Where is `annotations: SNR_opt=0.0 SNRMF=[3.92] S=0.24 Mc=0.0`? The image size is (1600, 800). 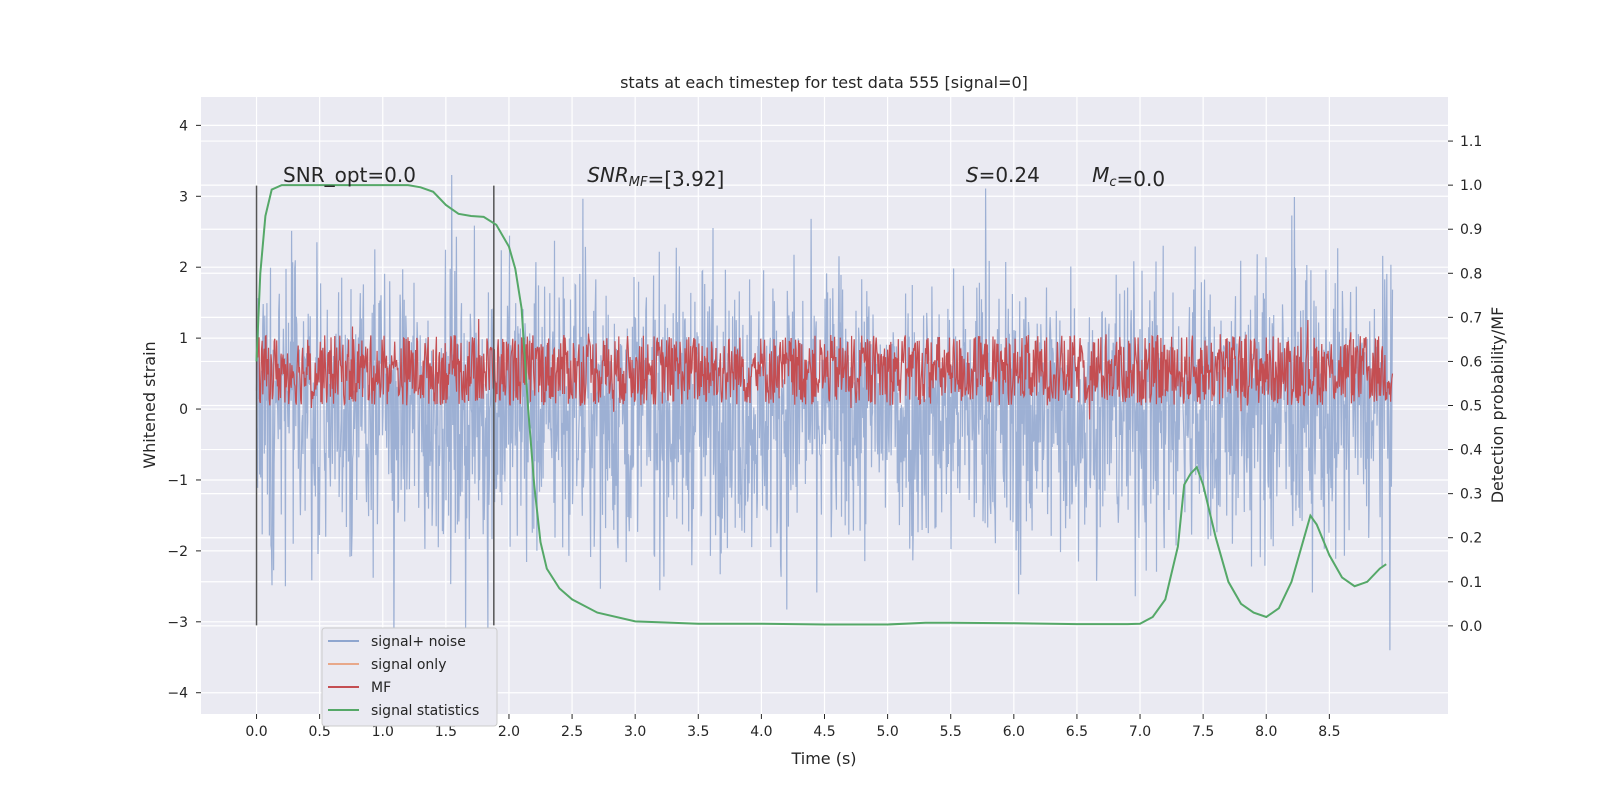
annotations: SNR_opt=0.0 SNRMF=[3.92] S=0.24 Mc=0.0 is located at coordinates (724, 177).